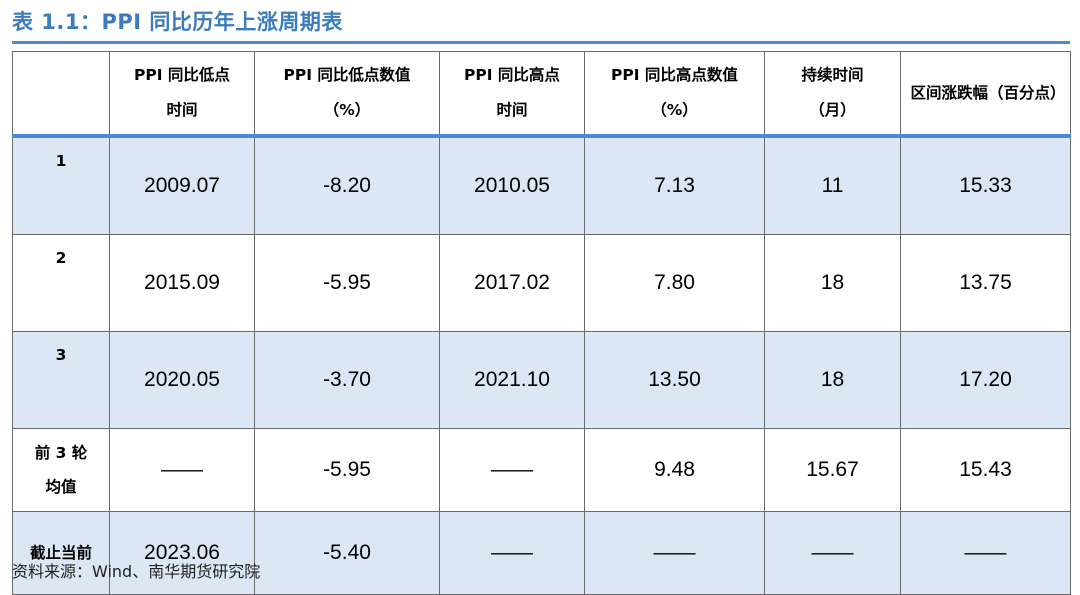 Image resolution: width=1080 pixels, height=595 pixels. I want to click on cell-low-value: -3.70, so click(347, 380).